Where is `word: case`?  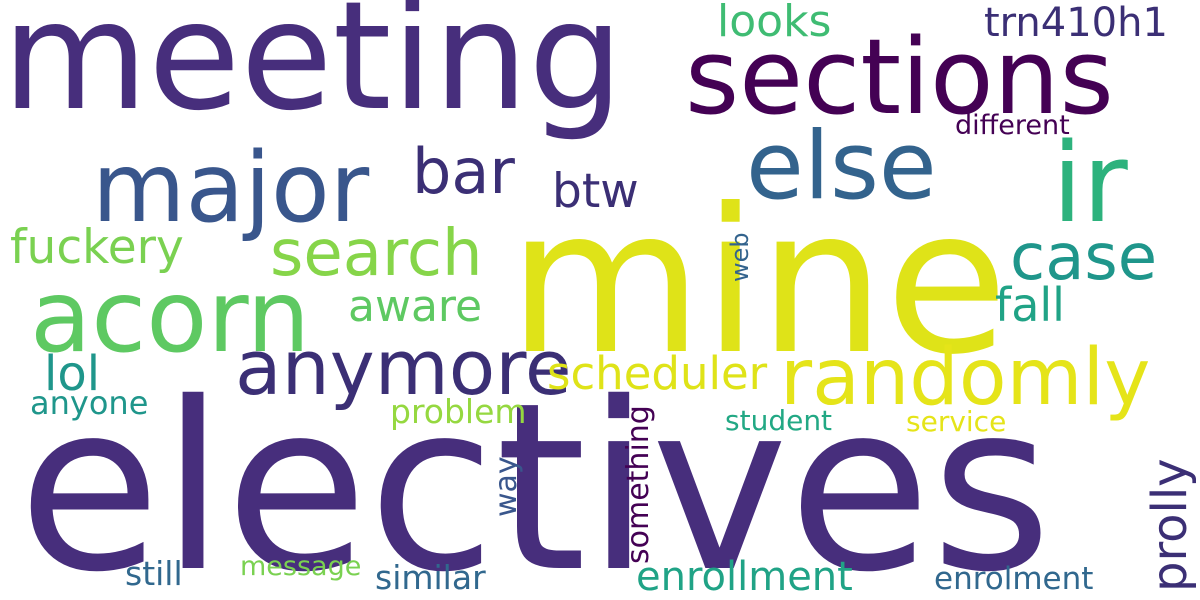 word: case is located at coordinates (1084, 258).